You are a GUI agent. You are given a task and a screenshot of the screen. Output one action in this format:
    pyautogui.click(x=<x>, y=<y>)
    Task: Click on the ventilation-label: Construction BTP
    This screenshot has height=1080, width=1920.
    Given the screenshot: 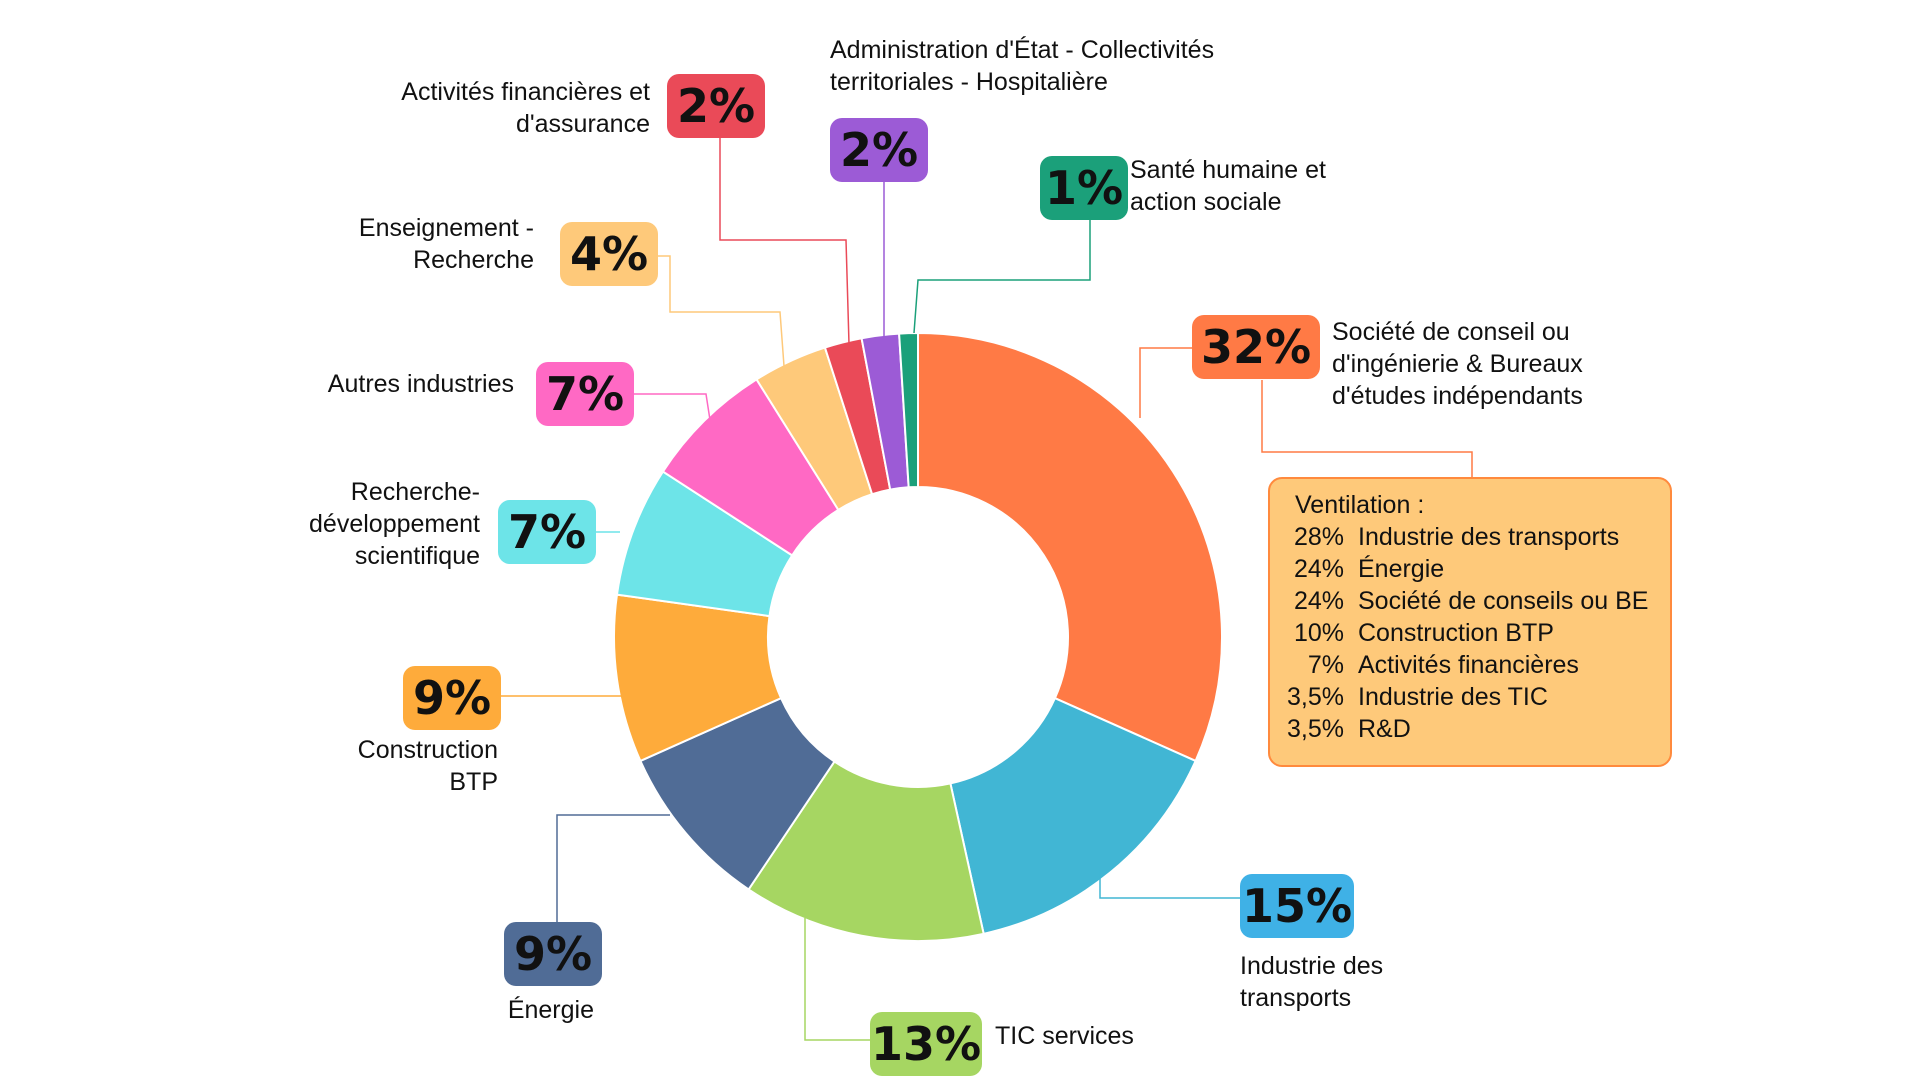 What is the action you would take?
    pyautogui.click(x=1456, y=633)
    